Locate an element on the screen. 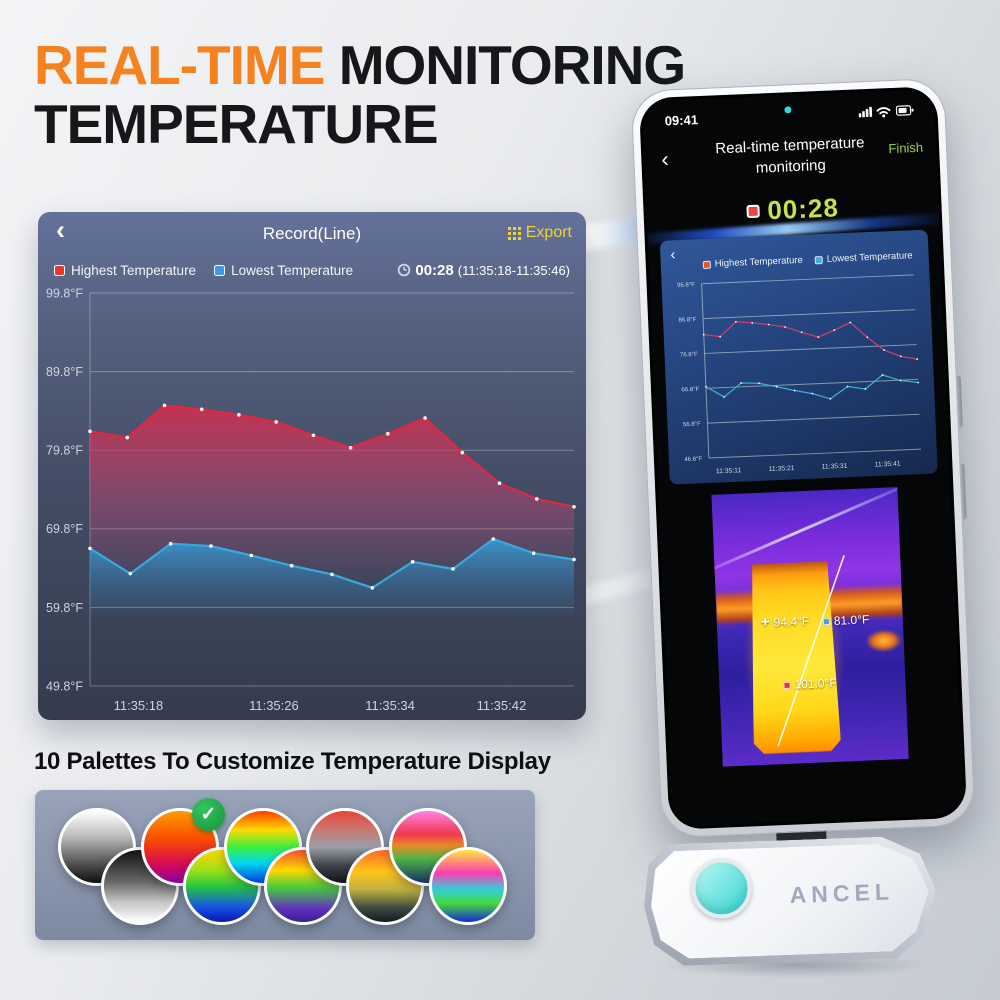 Image resolution: width=1000 pixels, height=1000 pixels. svg-text: 69.8°F is located at coordinates (64, 529).